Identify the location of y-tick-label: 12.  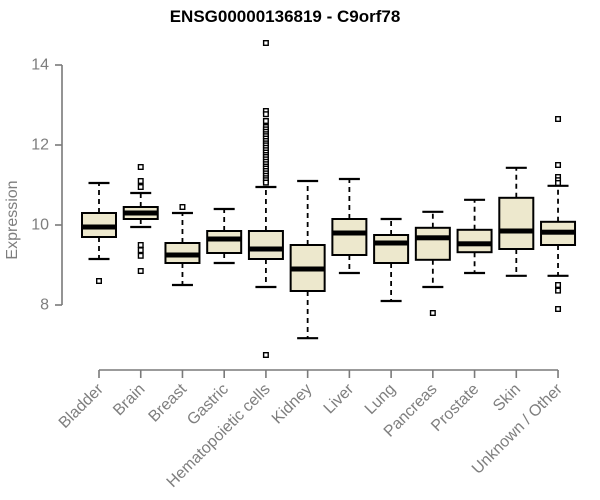
(40, 145).